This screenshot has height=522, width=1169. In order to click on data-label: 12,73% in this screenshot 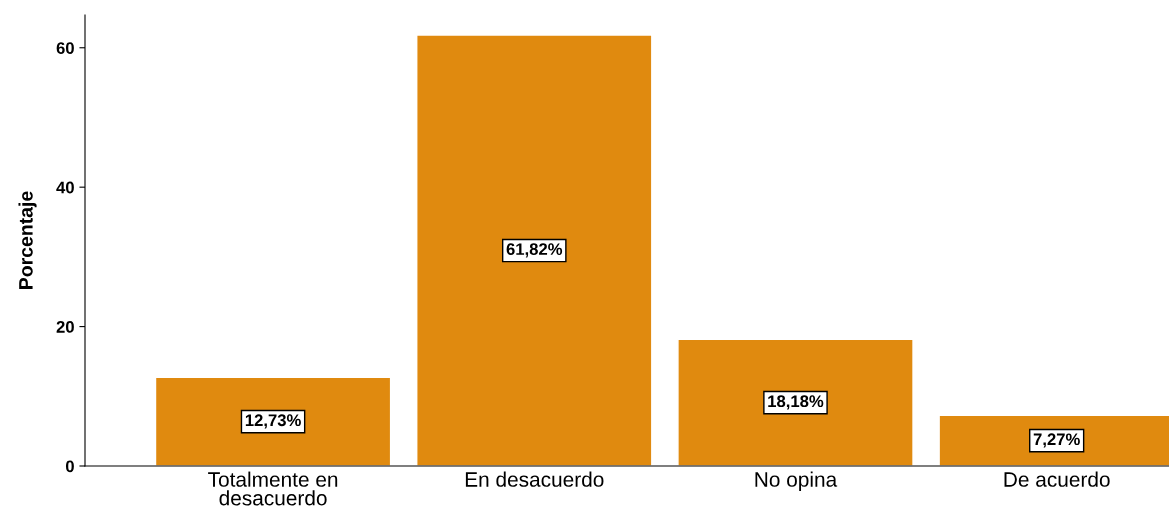, I will do `click(273, 421)`.